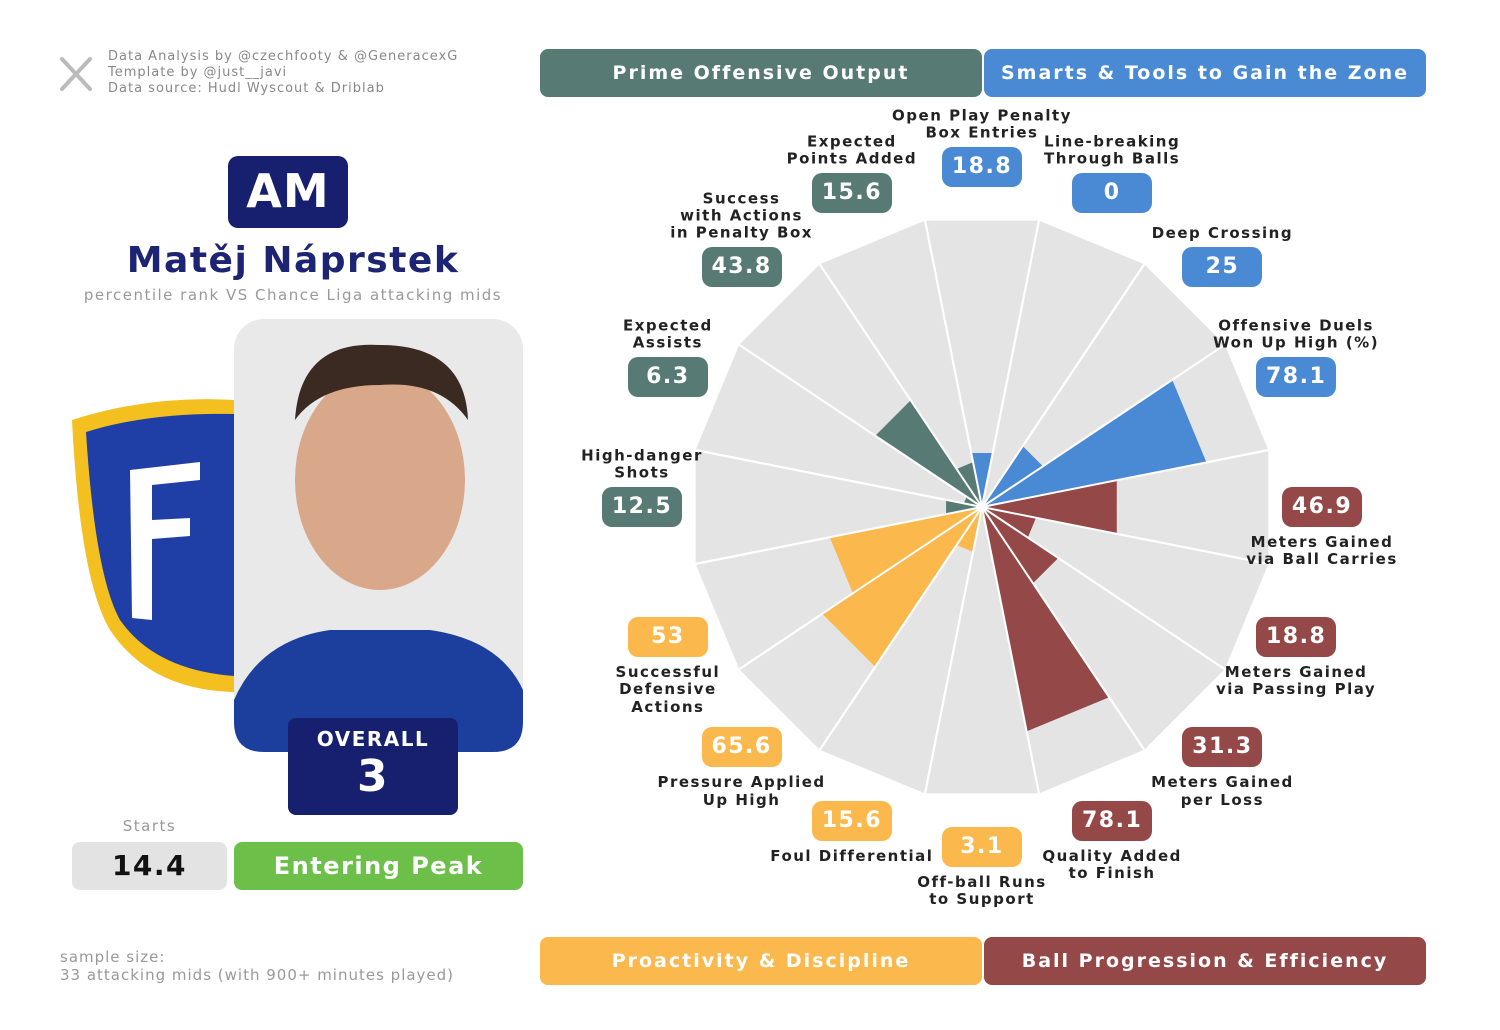 The height and width of the screenshot is (1030, 1500). Describe the element at coordinates (381, 382) in the screenshot. I see `player-hair` at that location.